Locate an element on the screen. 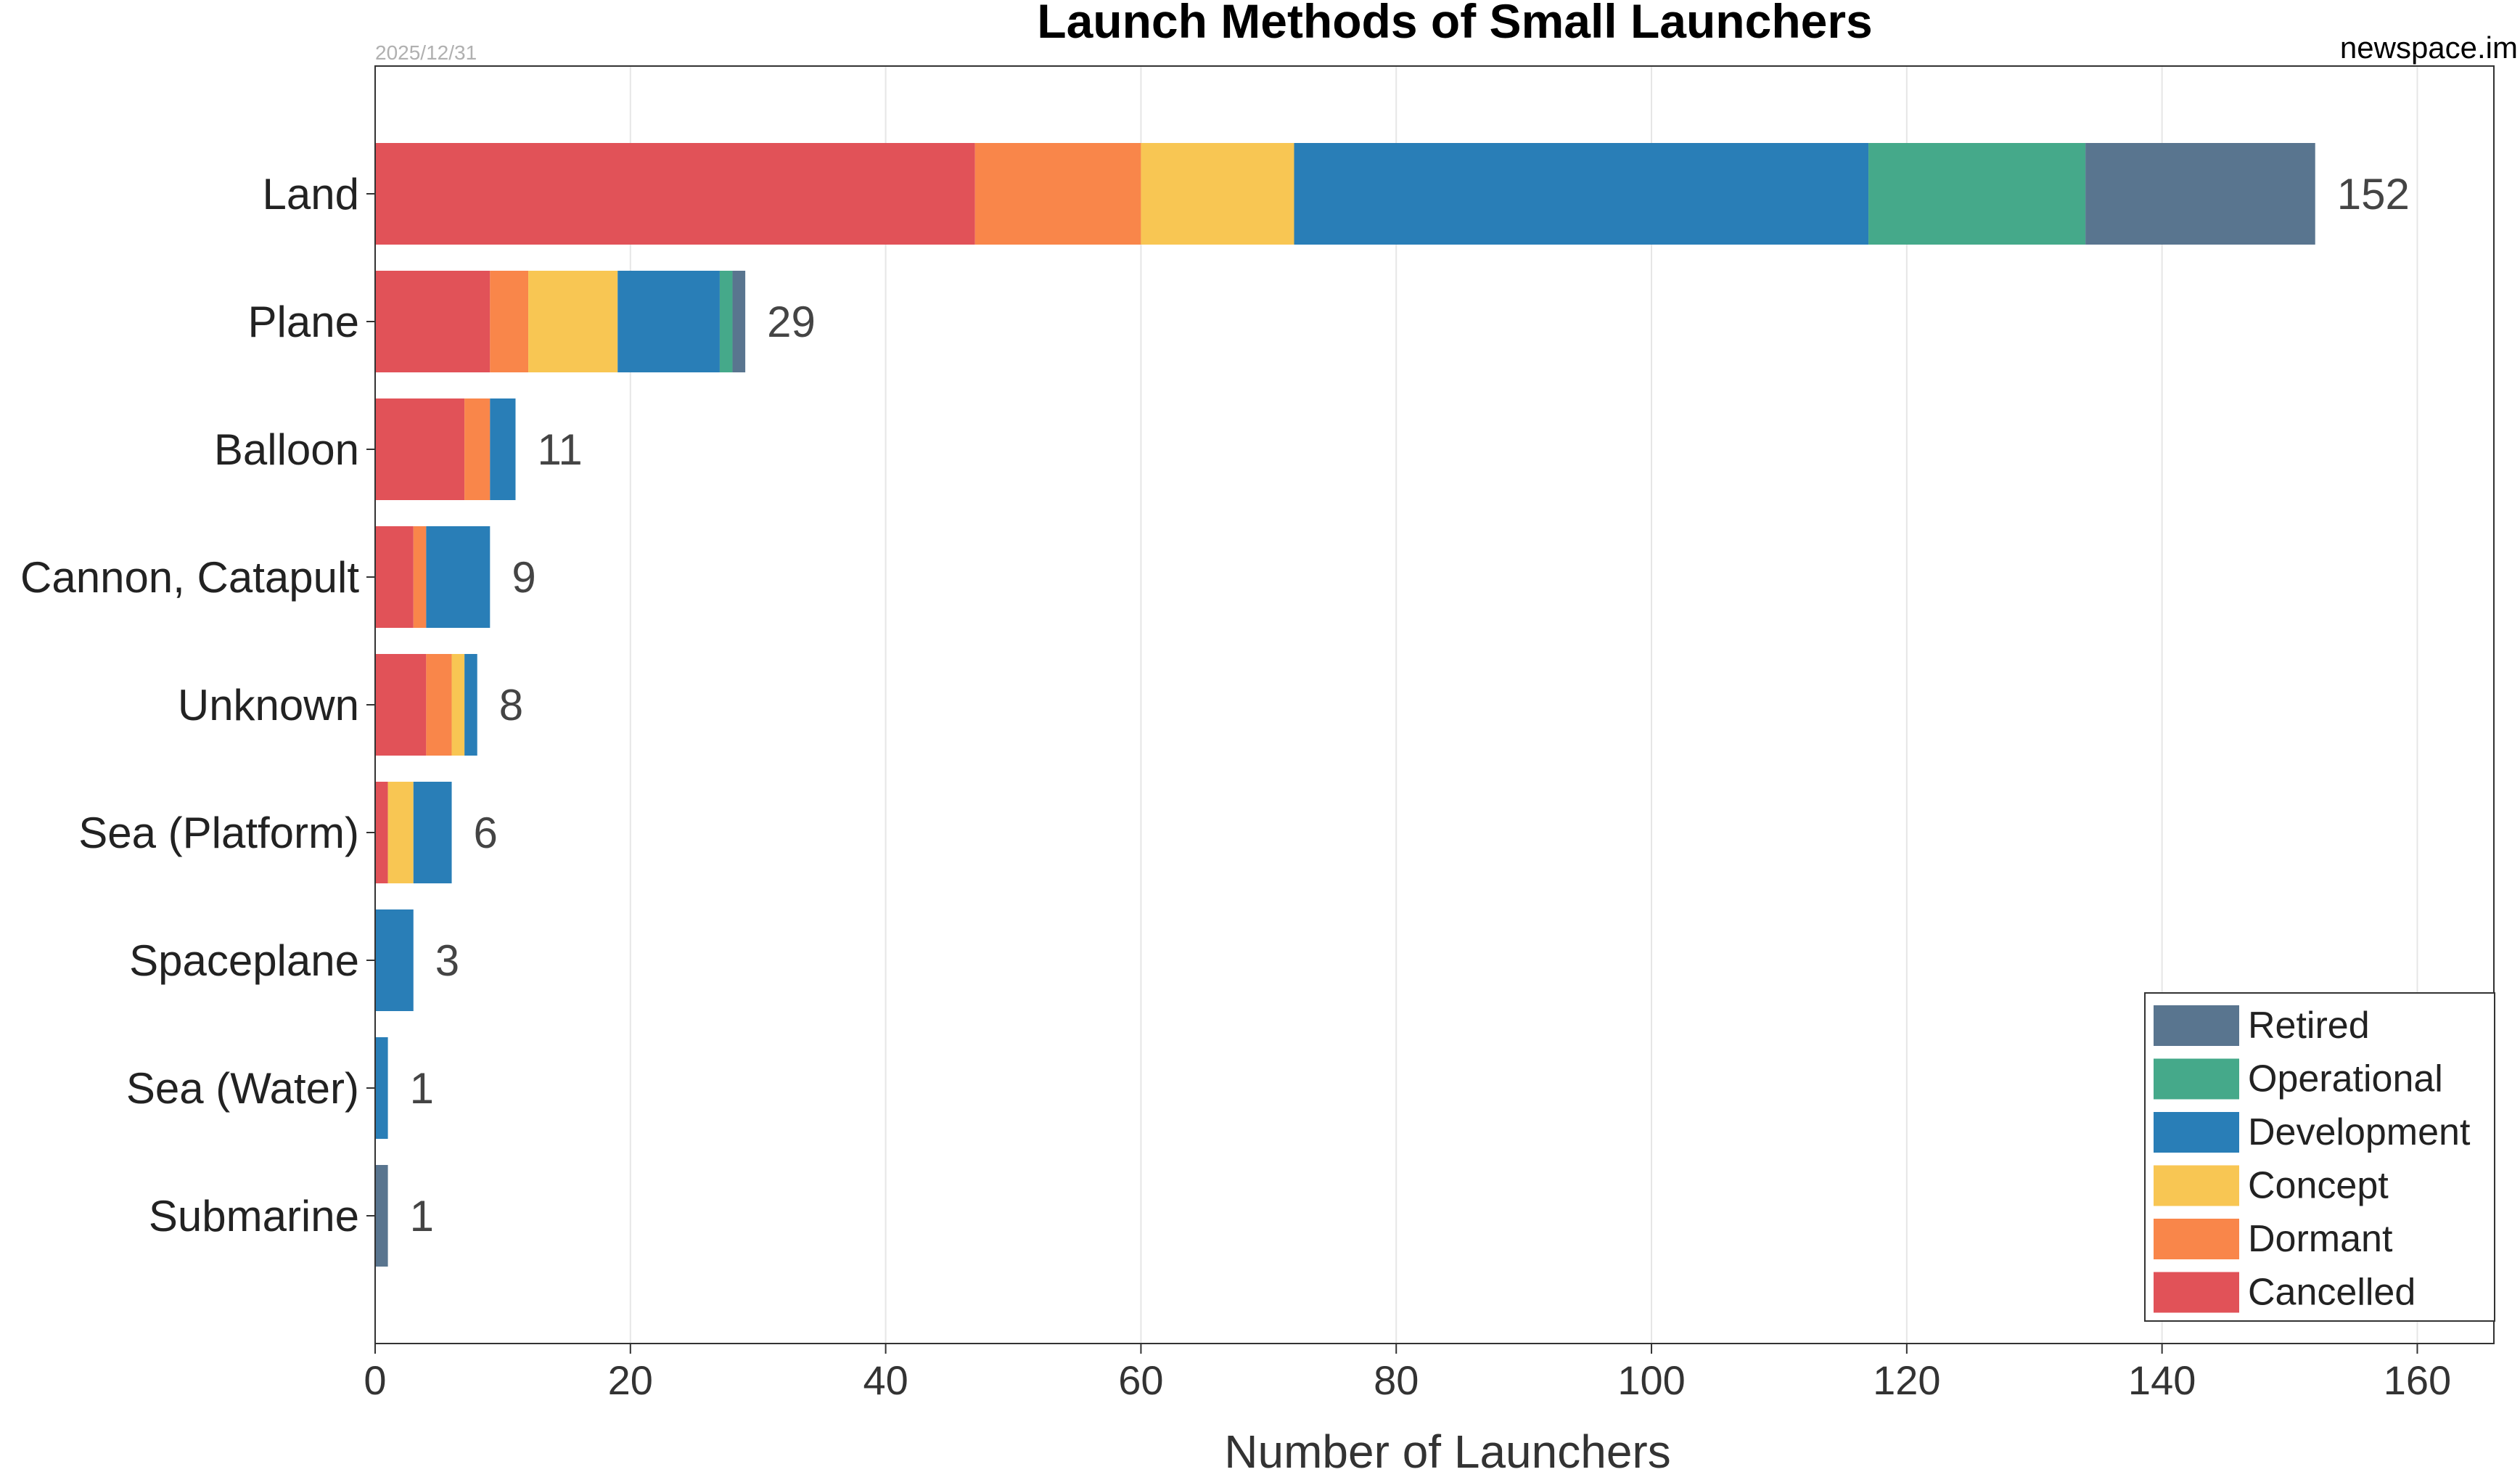  total-label: 3 is located at coordinates (447, 961).